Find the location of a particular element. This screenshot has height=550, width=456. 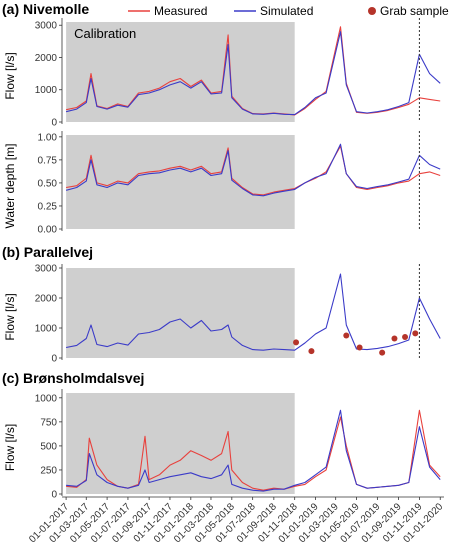

legend: Measured Simulated Grab sample is located at coordinates (288, 11).